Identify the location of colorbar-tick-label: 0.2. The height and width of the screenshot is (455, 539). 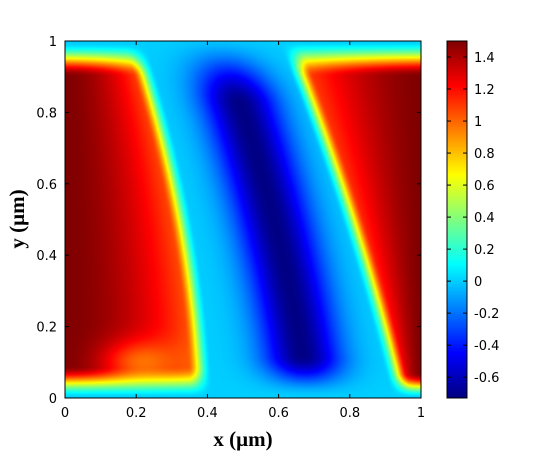
(484, 250).